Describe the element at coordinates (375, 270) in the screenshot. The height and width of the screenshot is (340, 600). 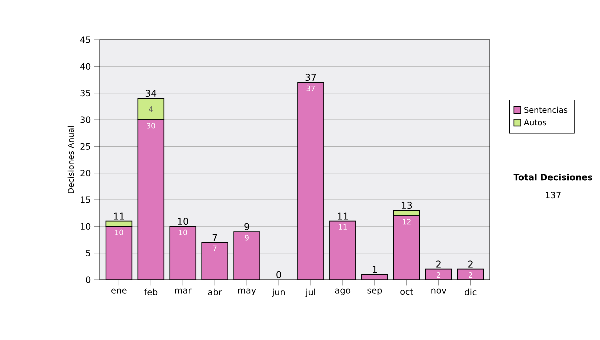
I see `total-label: 1` at that location.